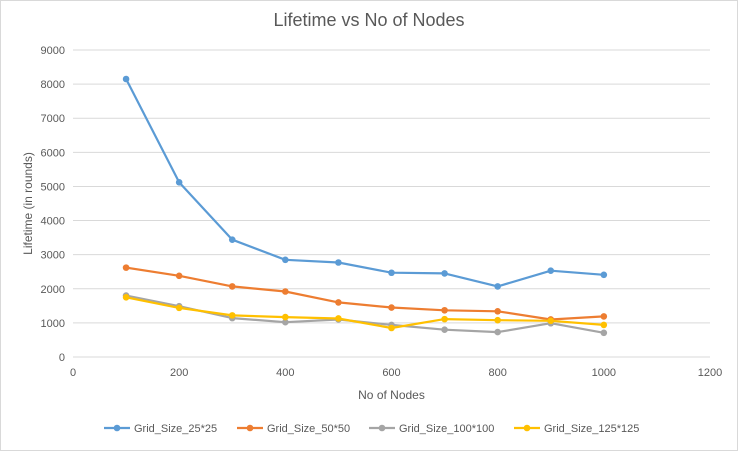 The width and height of the screenshot is (738, 451). I want to click on y-tick-label: 0, so click(62, 358).